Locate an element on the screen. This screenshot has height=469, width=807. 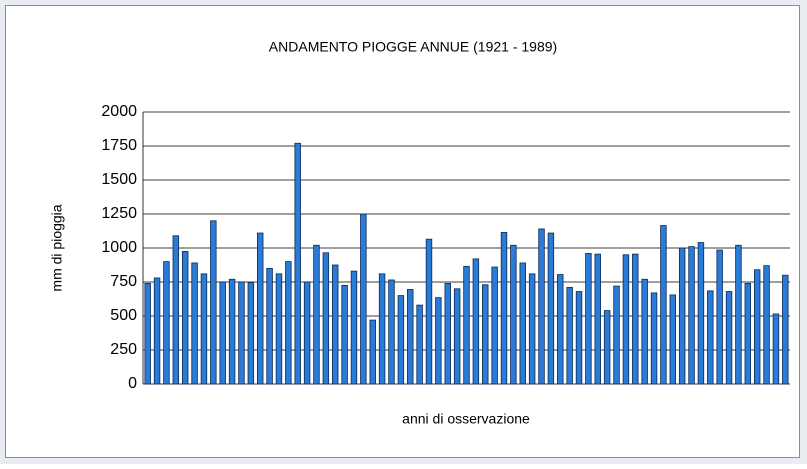
y-tick-label: 750 is located at coordinates (123, 281).